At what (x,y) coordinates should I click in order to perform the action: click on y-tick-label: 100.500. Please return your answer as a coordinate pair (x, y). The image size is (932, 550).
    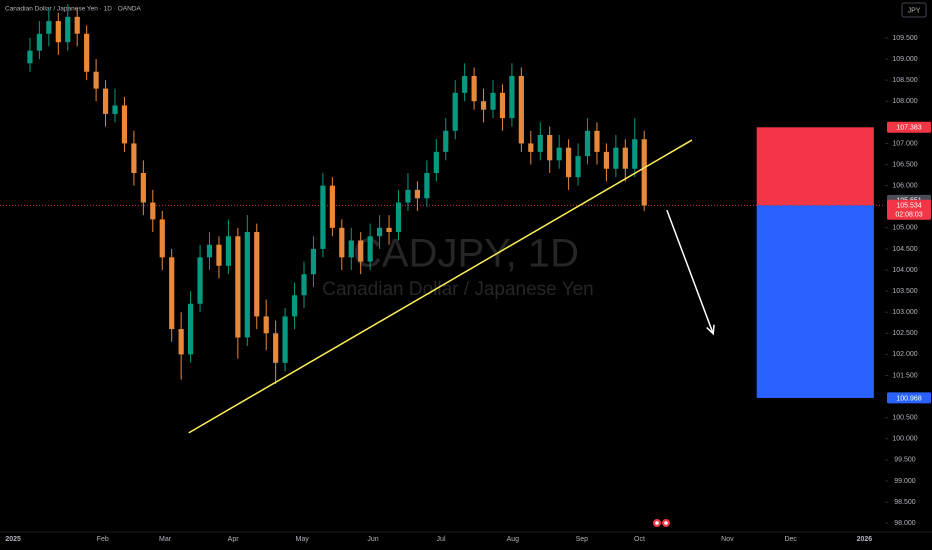
    Looking at the image, I should click on (904, 418).